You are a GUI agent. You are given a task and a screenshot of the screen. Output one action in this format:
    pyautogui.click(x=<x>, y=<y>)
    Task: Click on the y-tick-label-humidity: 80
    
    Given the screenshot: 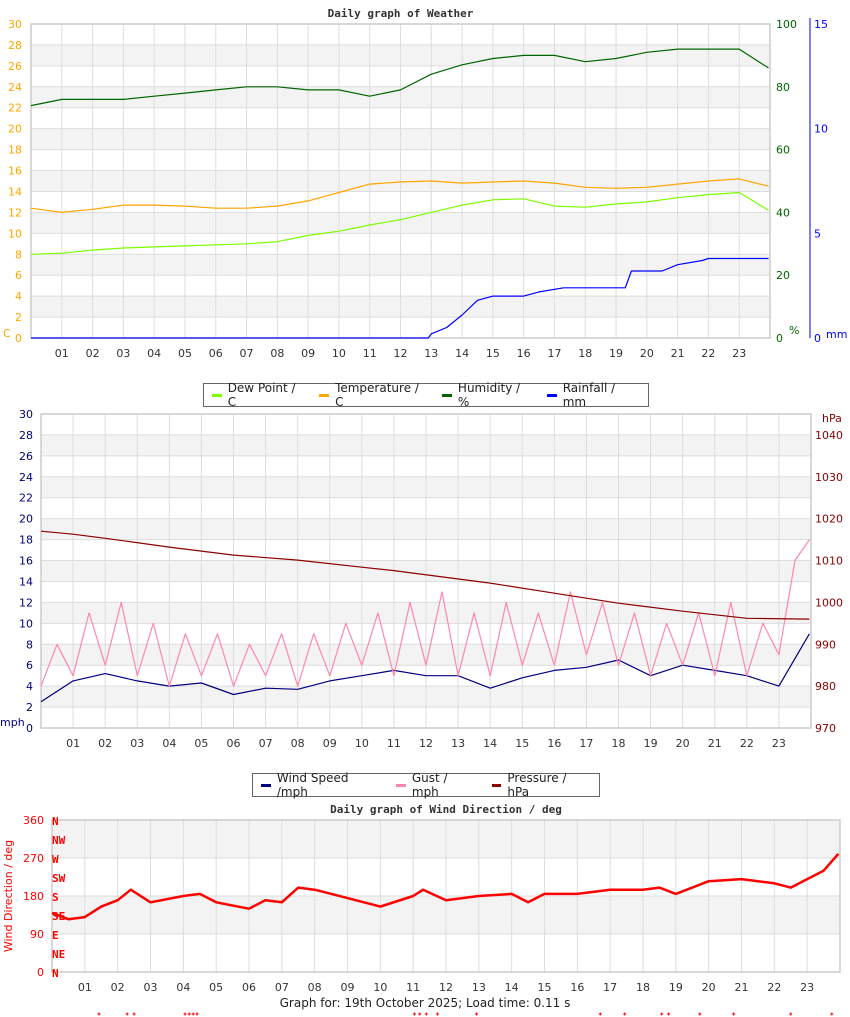 What is the action you would take?
    pyautogui.click(x=783, y=87)
    